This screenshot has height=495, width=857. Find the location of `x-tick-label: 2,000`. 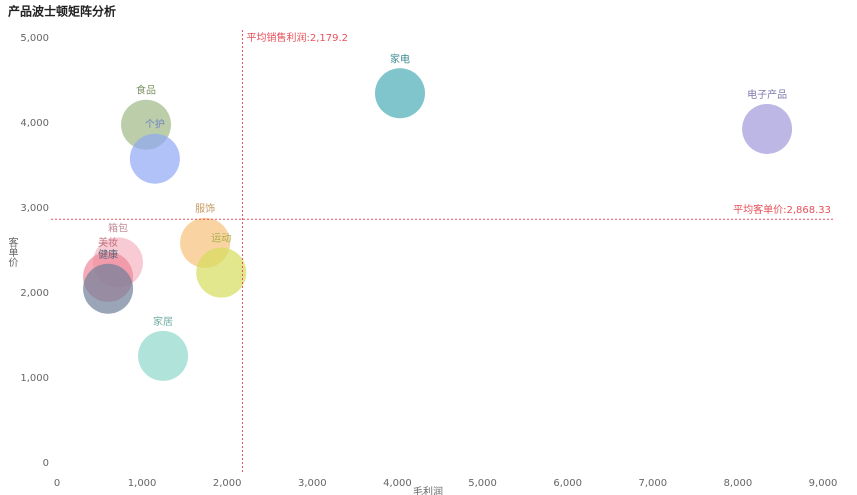

x-tick-label: 2,000 is located at coordinates (227, 483).